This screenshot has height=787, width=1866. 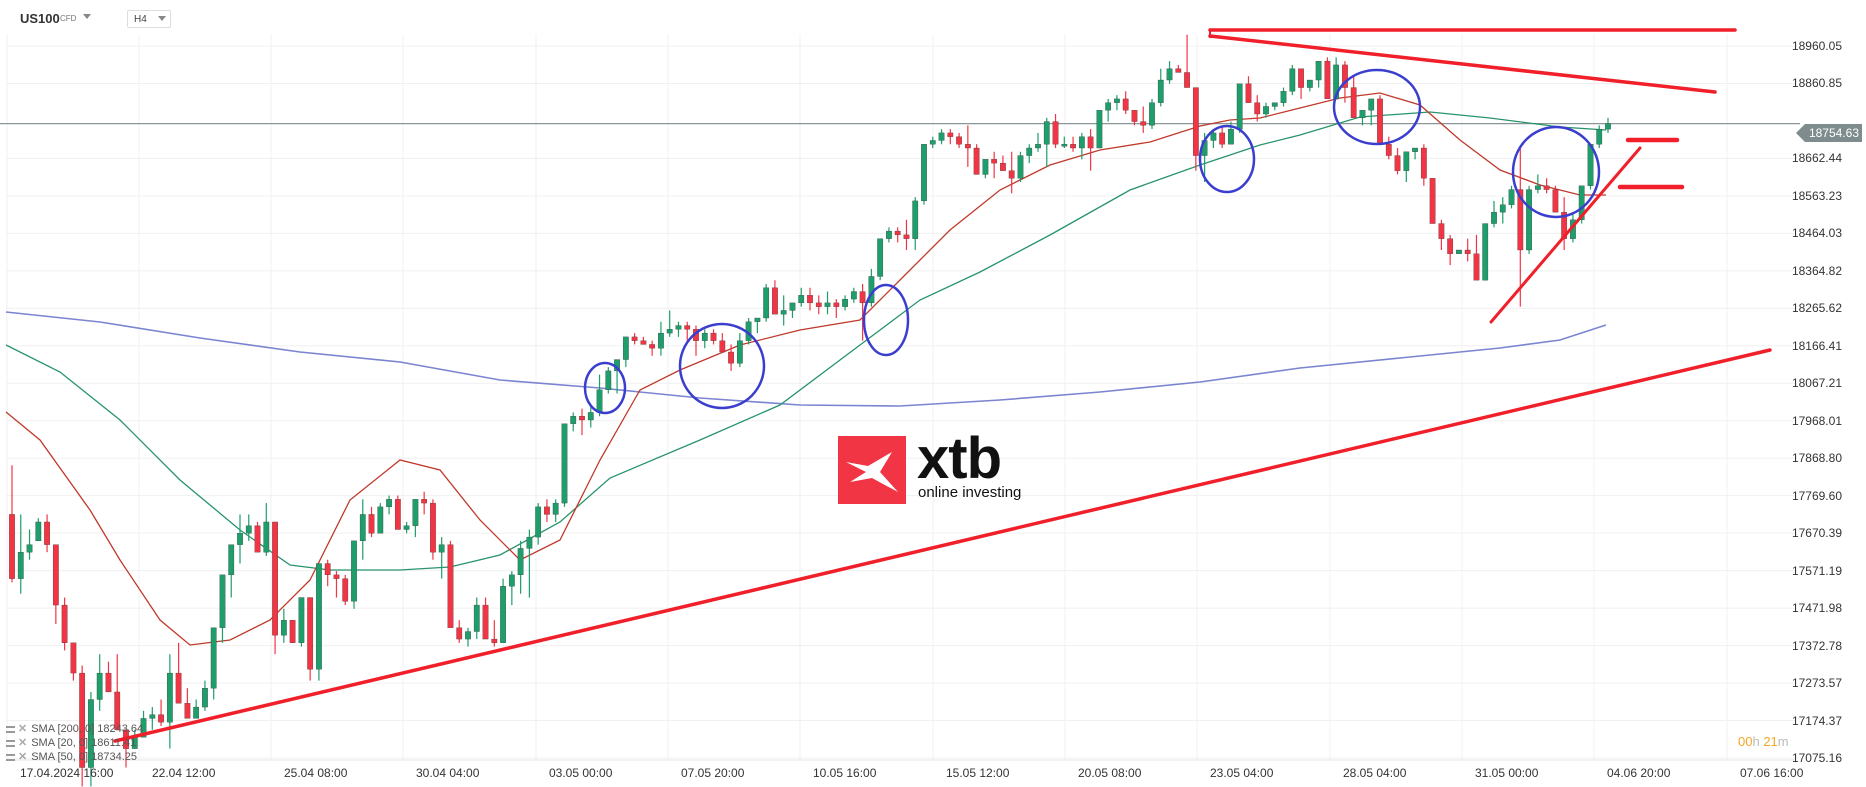 What do you see at coordinates (149, 19) in the screenshot?
I see `timeframe-select: H4` at bounding box center [149, 19].